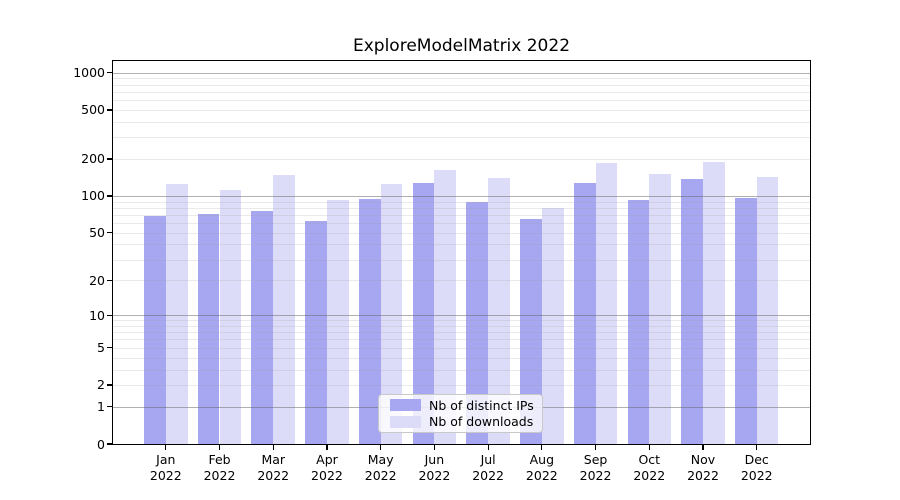 The image size is (900, 500). I want to click on legend-entry-distinct-ips: Nb of distinct IPs, so click(463, 405).